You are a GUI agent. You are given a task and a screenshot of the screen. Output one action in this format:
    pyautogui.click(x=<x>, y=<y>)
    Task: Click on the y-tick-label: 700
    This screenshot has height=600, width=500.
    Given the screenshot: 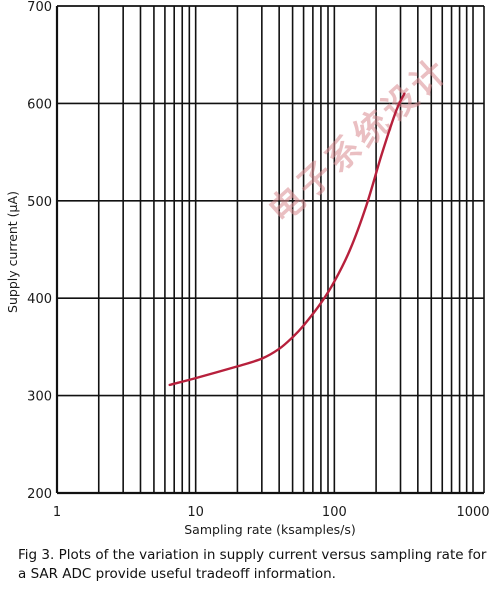 What is the action you would take?
    pyautogui.click(x=39, y=7)
    